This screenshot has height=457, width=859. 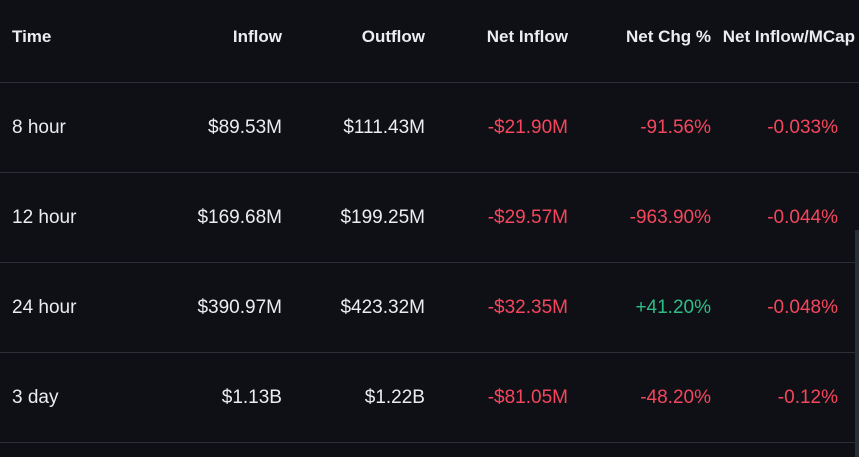 I want to click on header-inflow: Inflow, so click(x=257, y=36).